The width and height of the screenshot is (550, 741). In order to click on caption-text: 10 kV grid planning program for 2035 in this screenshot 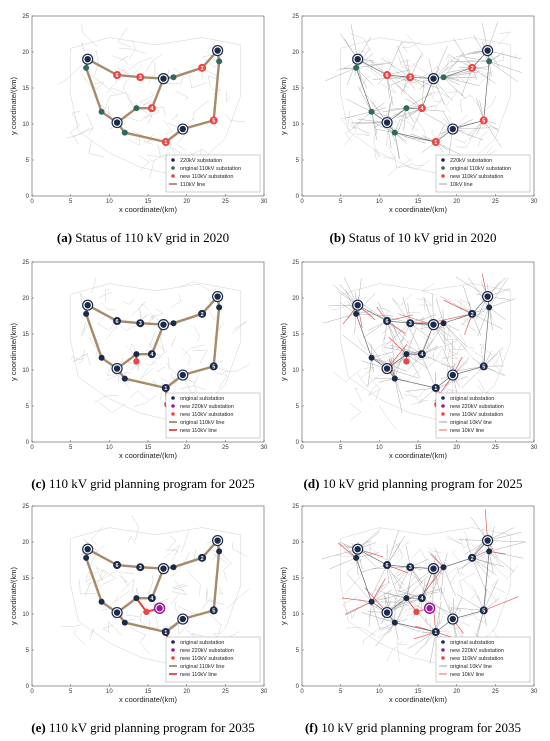, I will do `click(419, 727)`.